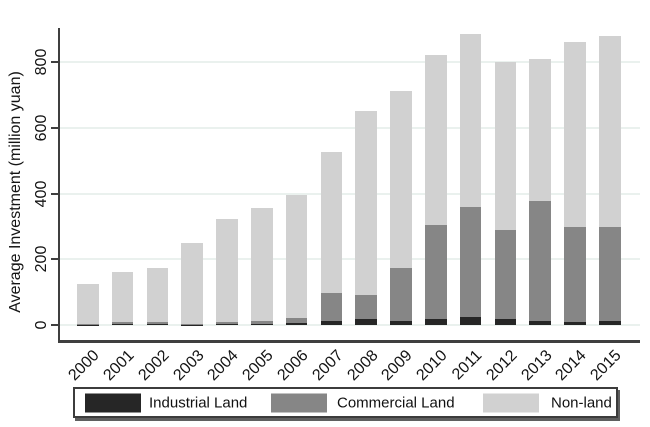 This screenshot has height=427, width=650. What do you see at coordinates (366, 306) in the screenshot?
I see `bar-2008-commercial-land` at bounding box center [366, 306].